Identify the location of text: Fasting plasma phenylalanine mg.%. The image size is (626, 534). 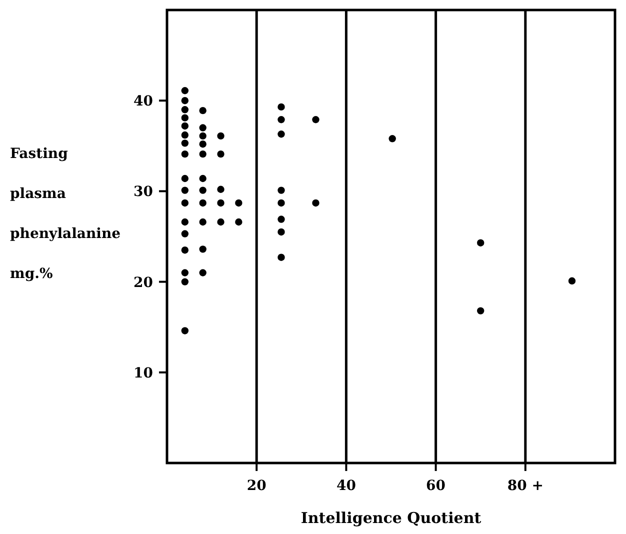
(65, 214).